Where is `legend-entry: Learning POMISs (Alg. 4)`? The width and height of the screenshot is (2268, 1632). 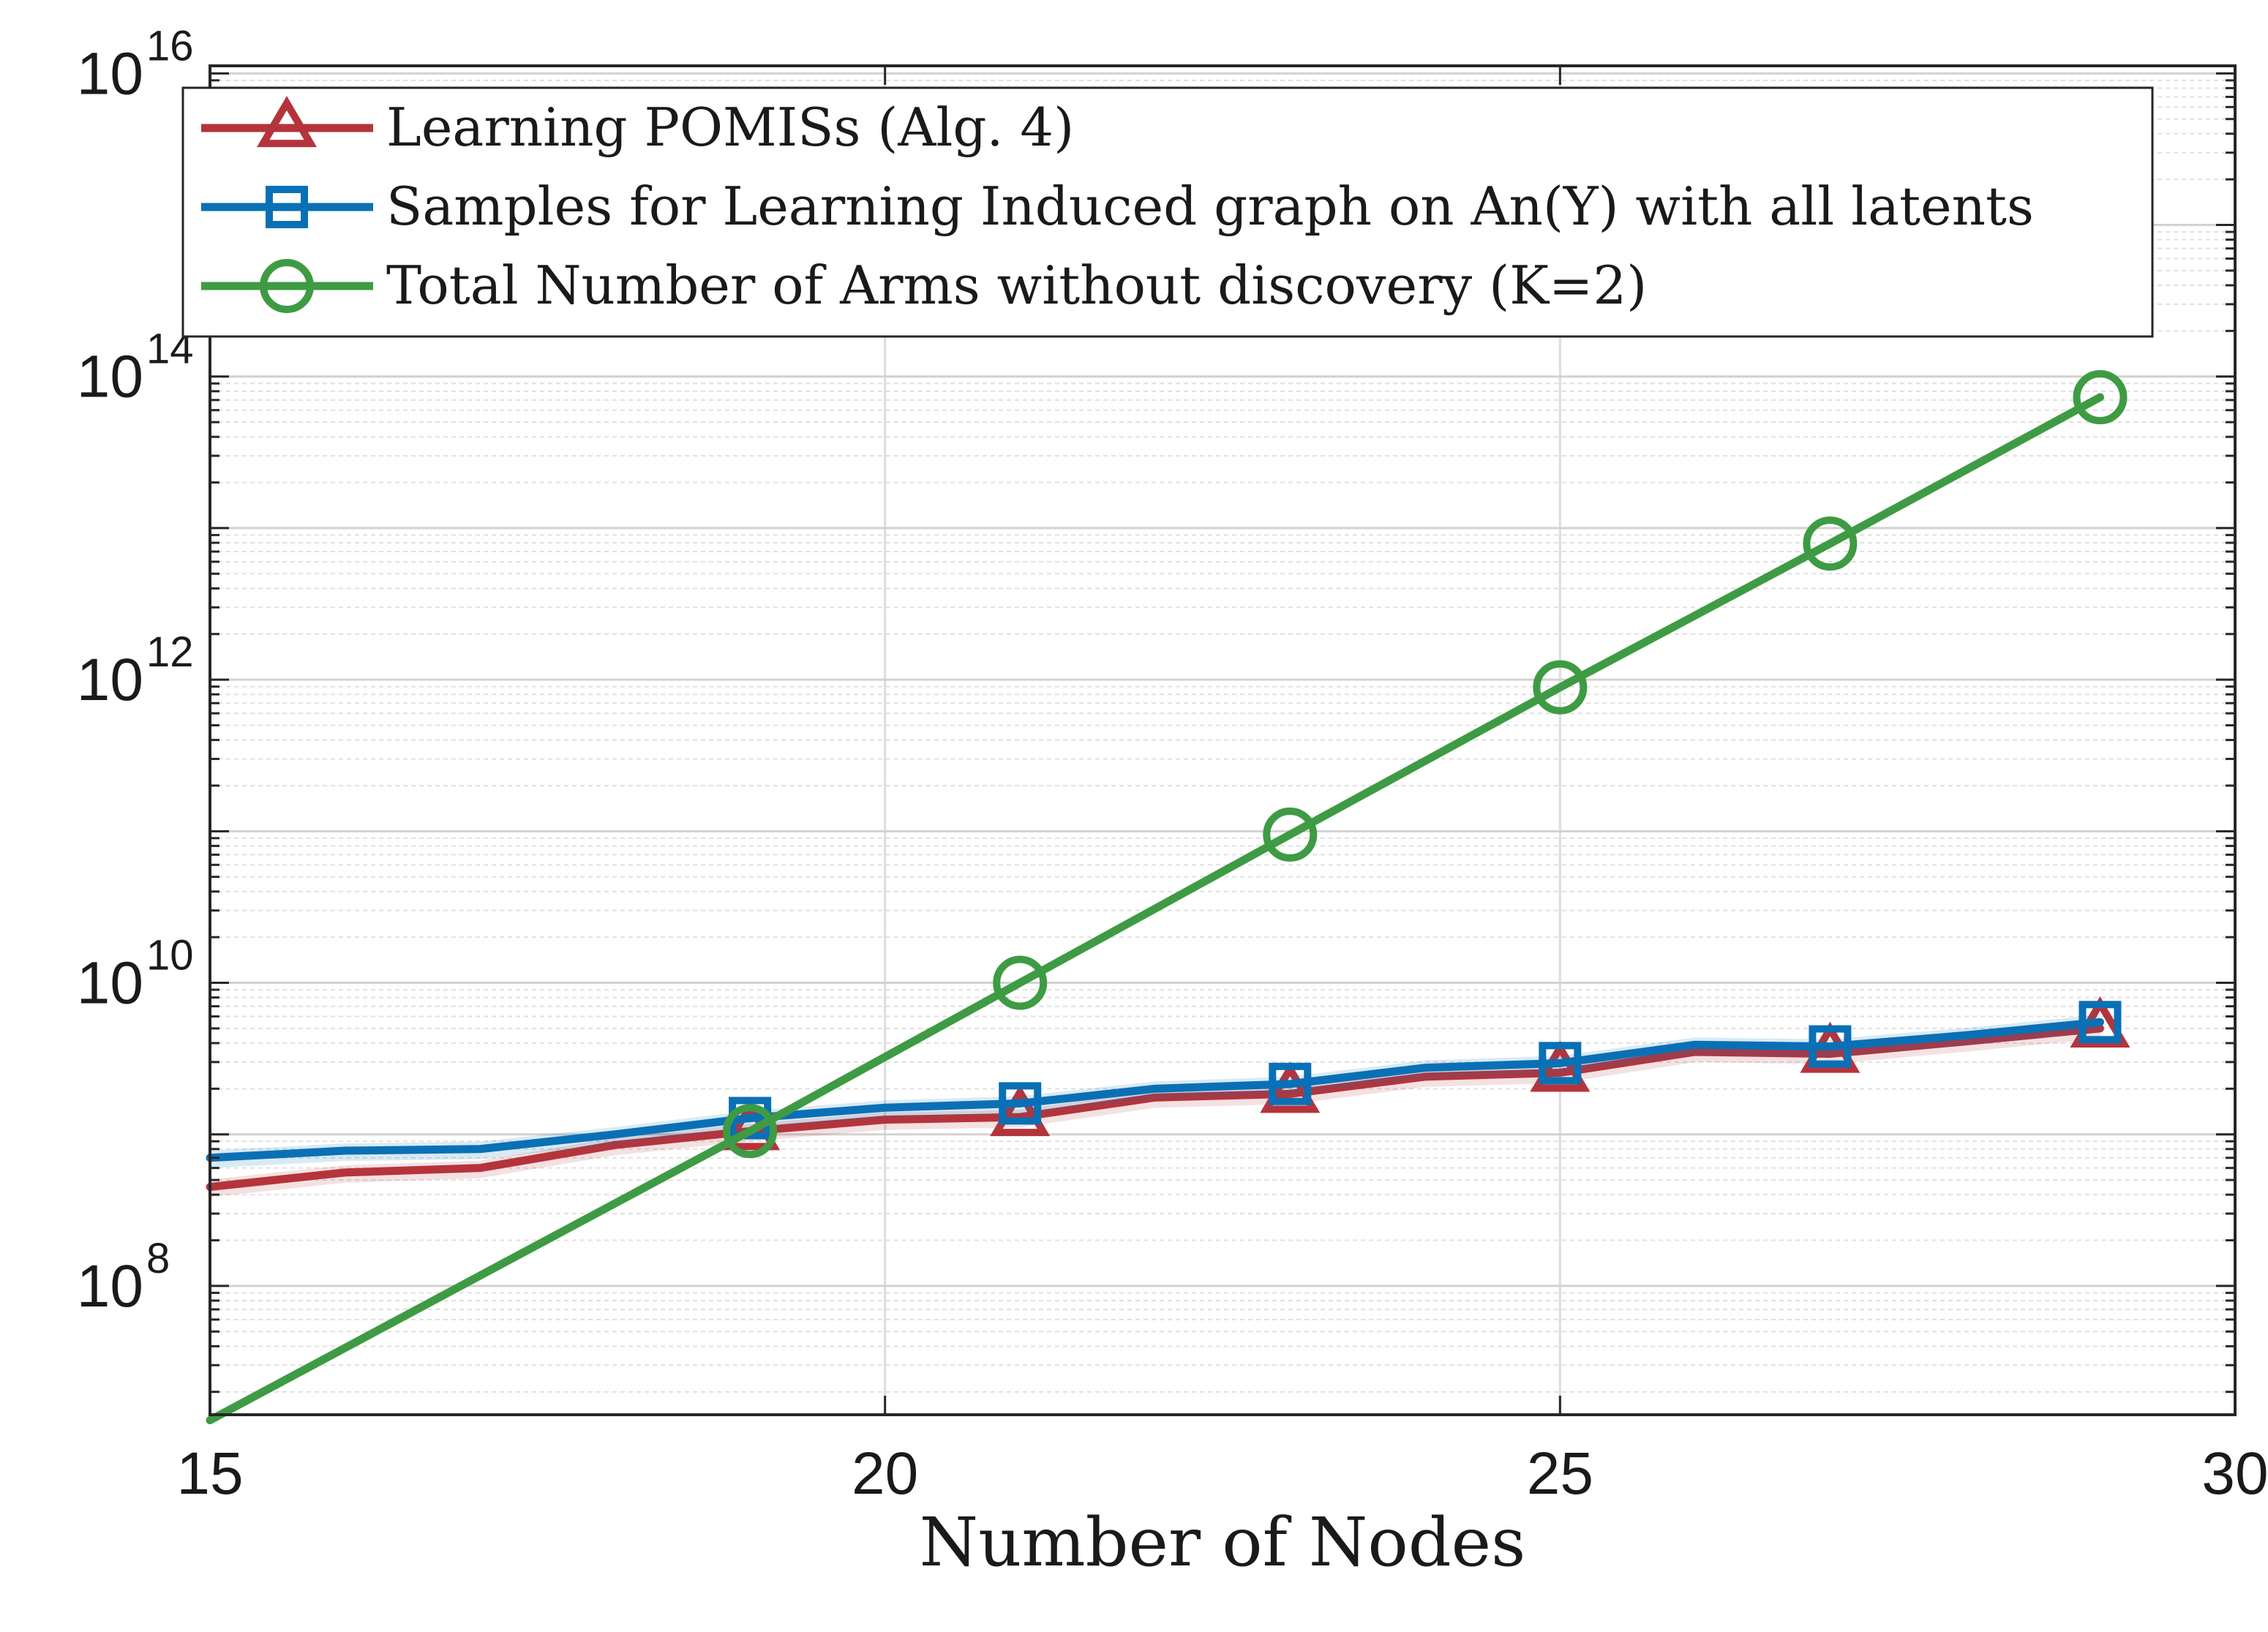
legend-entry: Learning POMISs (Alg. 4) is located at coordinates (637, 127).